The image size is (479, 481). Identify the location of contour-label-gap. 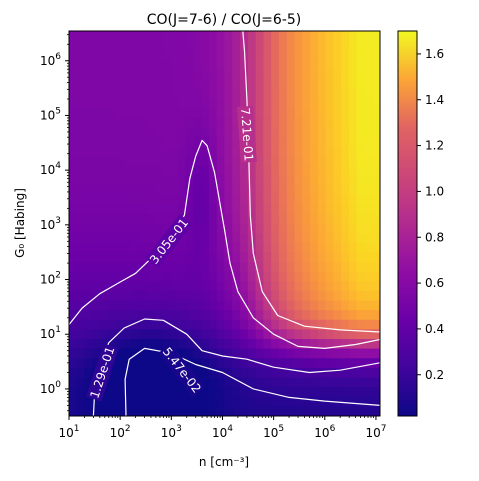
(182, 370).